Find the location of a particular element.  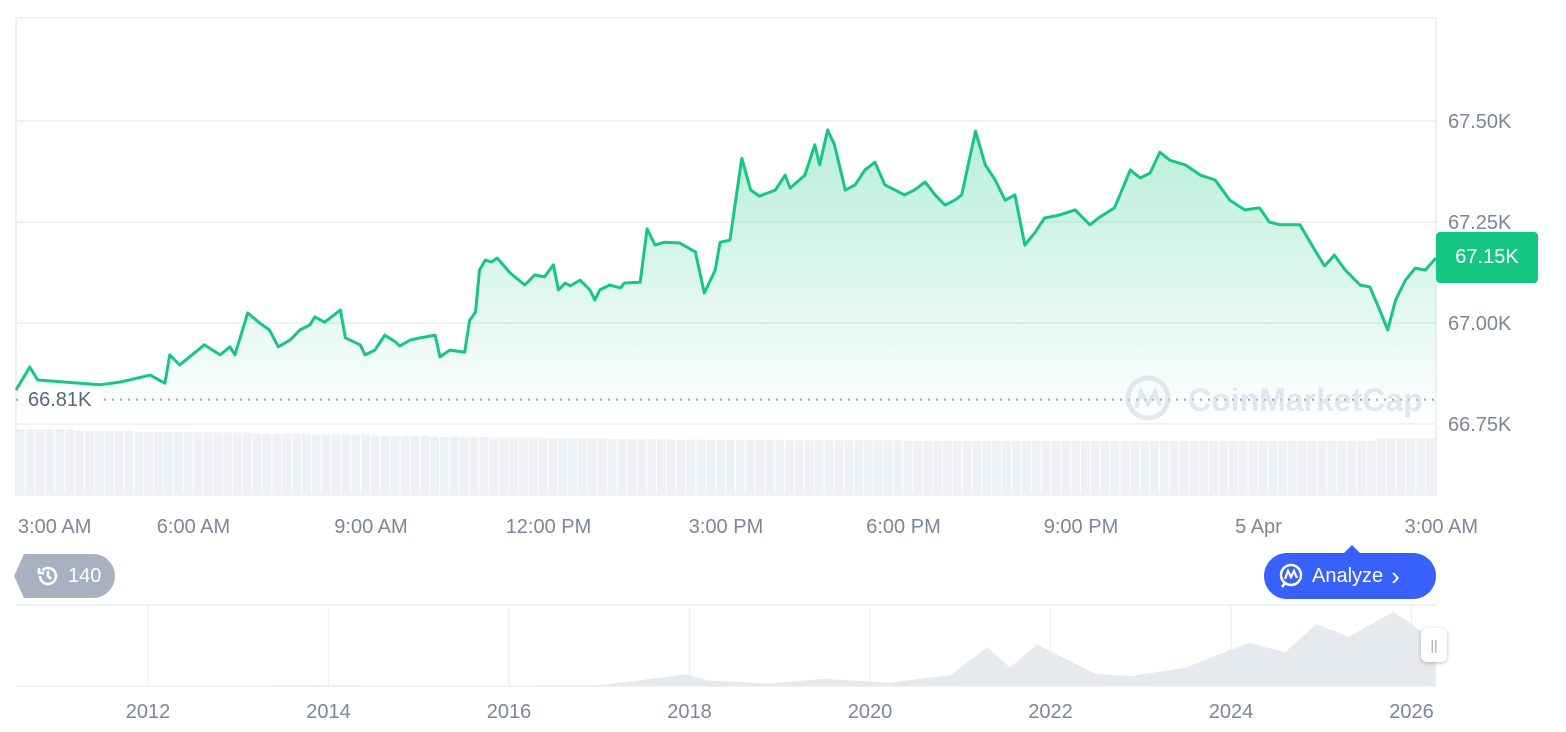

x-tick-label: 12:00 PM is located at coordinates (549, 527).